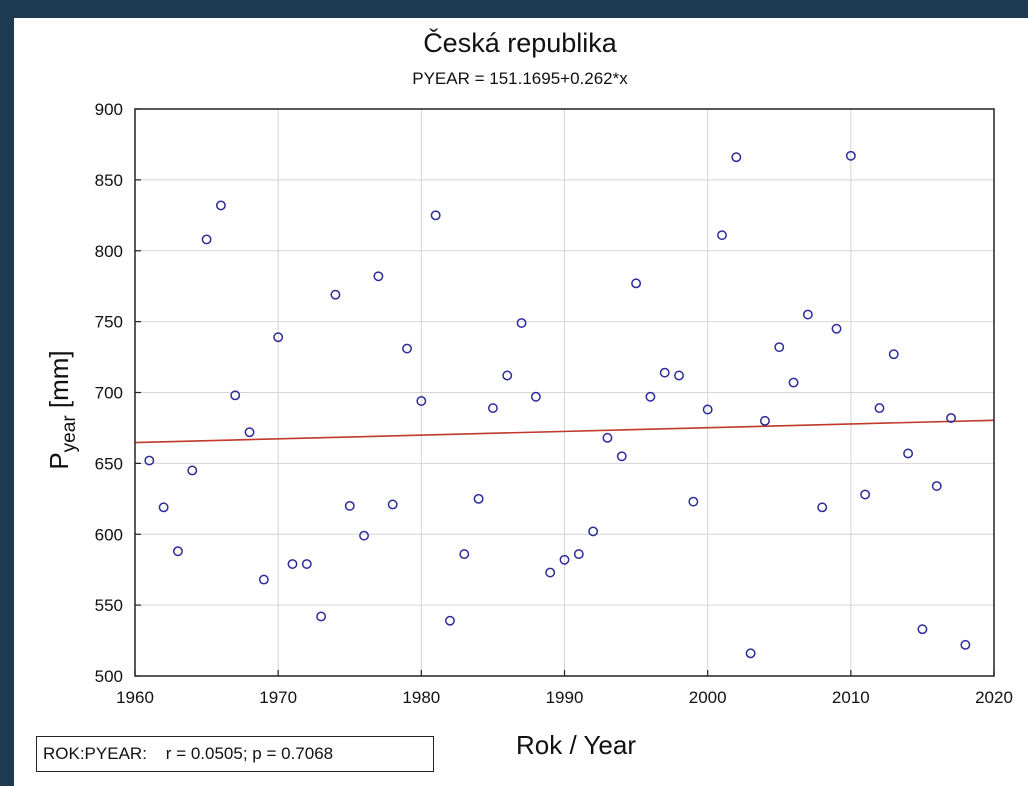  Describe the element at coordinates (59, 382) in the screenshot. I see `y-axis-title-unit: [mm]` at that location.